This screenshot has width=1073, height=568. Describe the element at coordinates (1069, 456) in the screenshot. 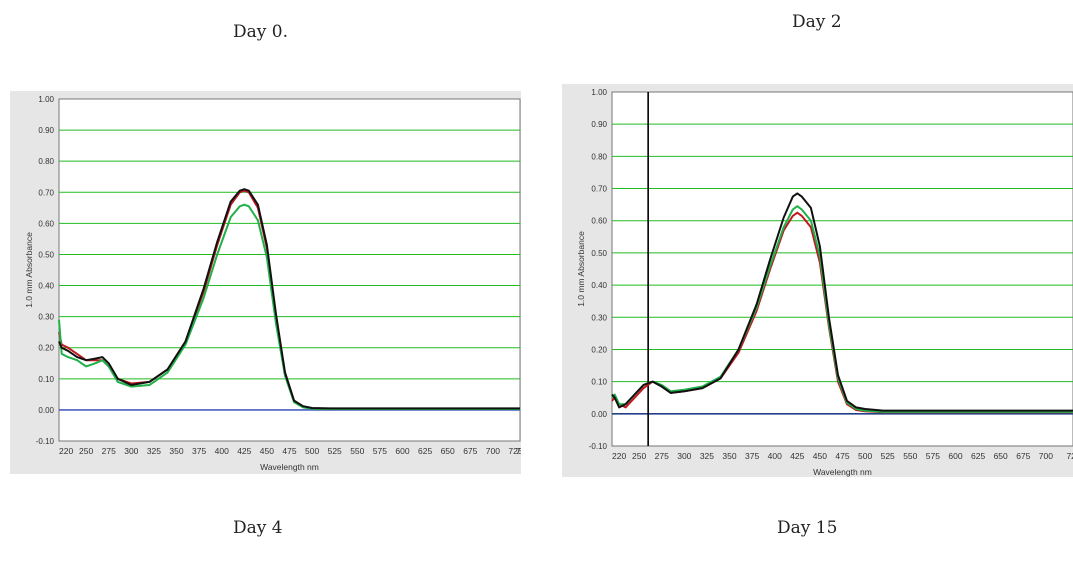

I see `x-tick-label: 72` at that location.